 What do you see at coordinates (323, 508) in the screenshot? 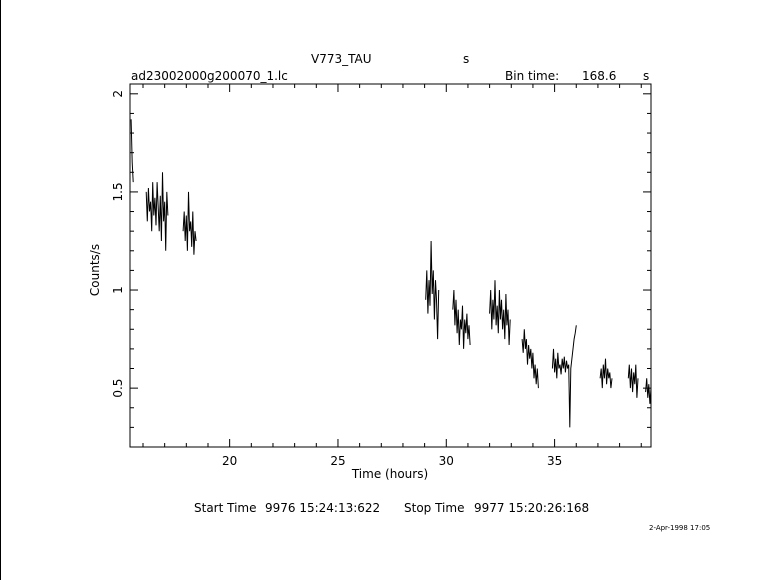
I see `start-time-value: 9976 15:24:13:622` at bounding box center [323, 508].